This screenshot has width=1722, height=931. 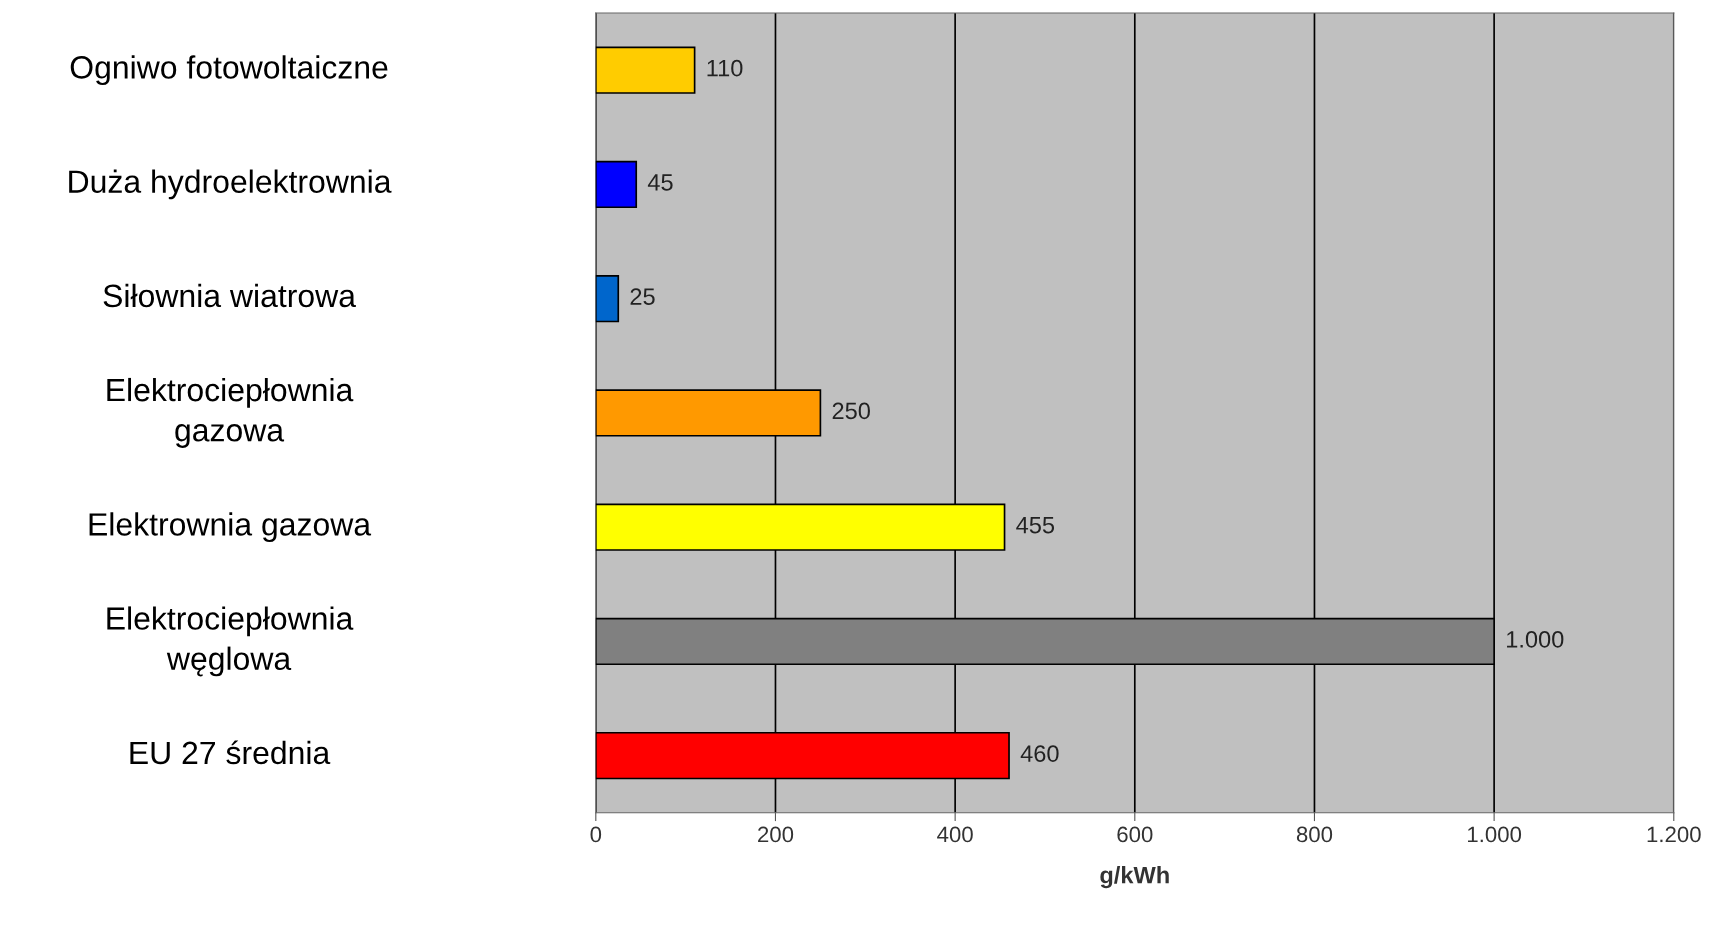 What do you see at coordinates (1314, 834) in the screenshot?
I see `x-tick-label: 800` at bounding box center [1314, 834].